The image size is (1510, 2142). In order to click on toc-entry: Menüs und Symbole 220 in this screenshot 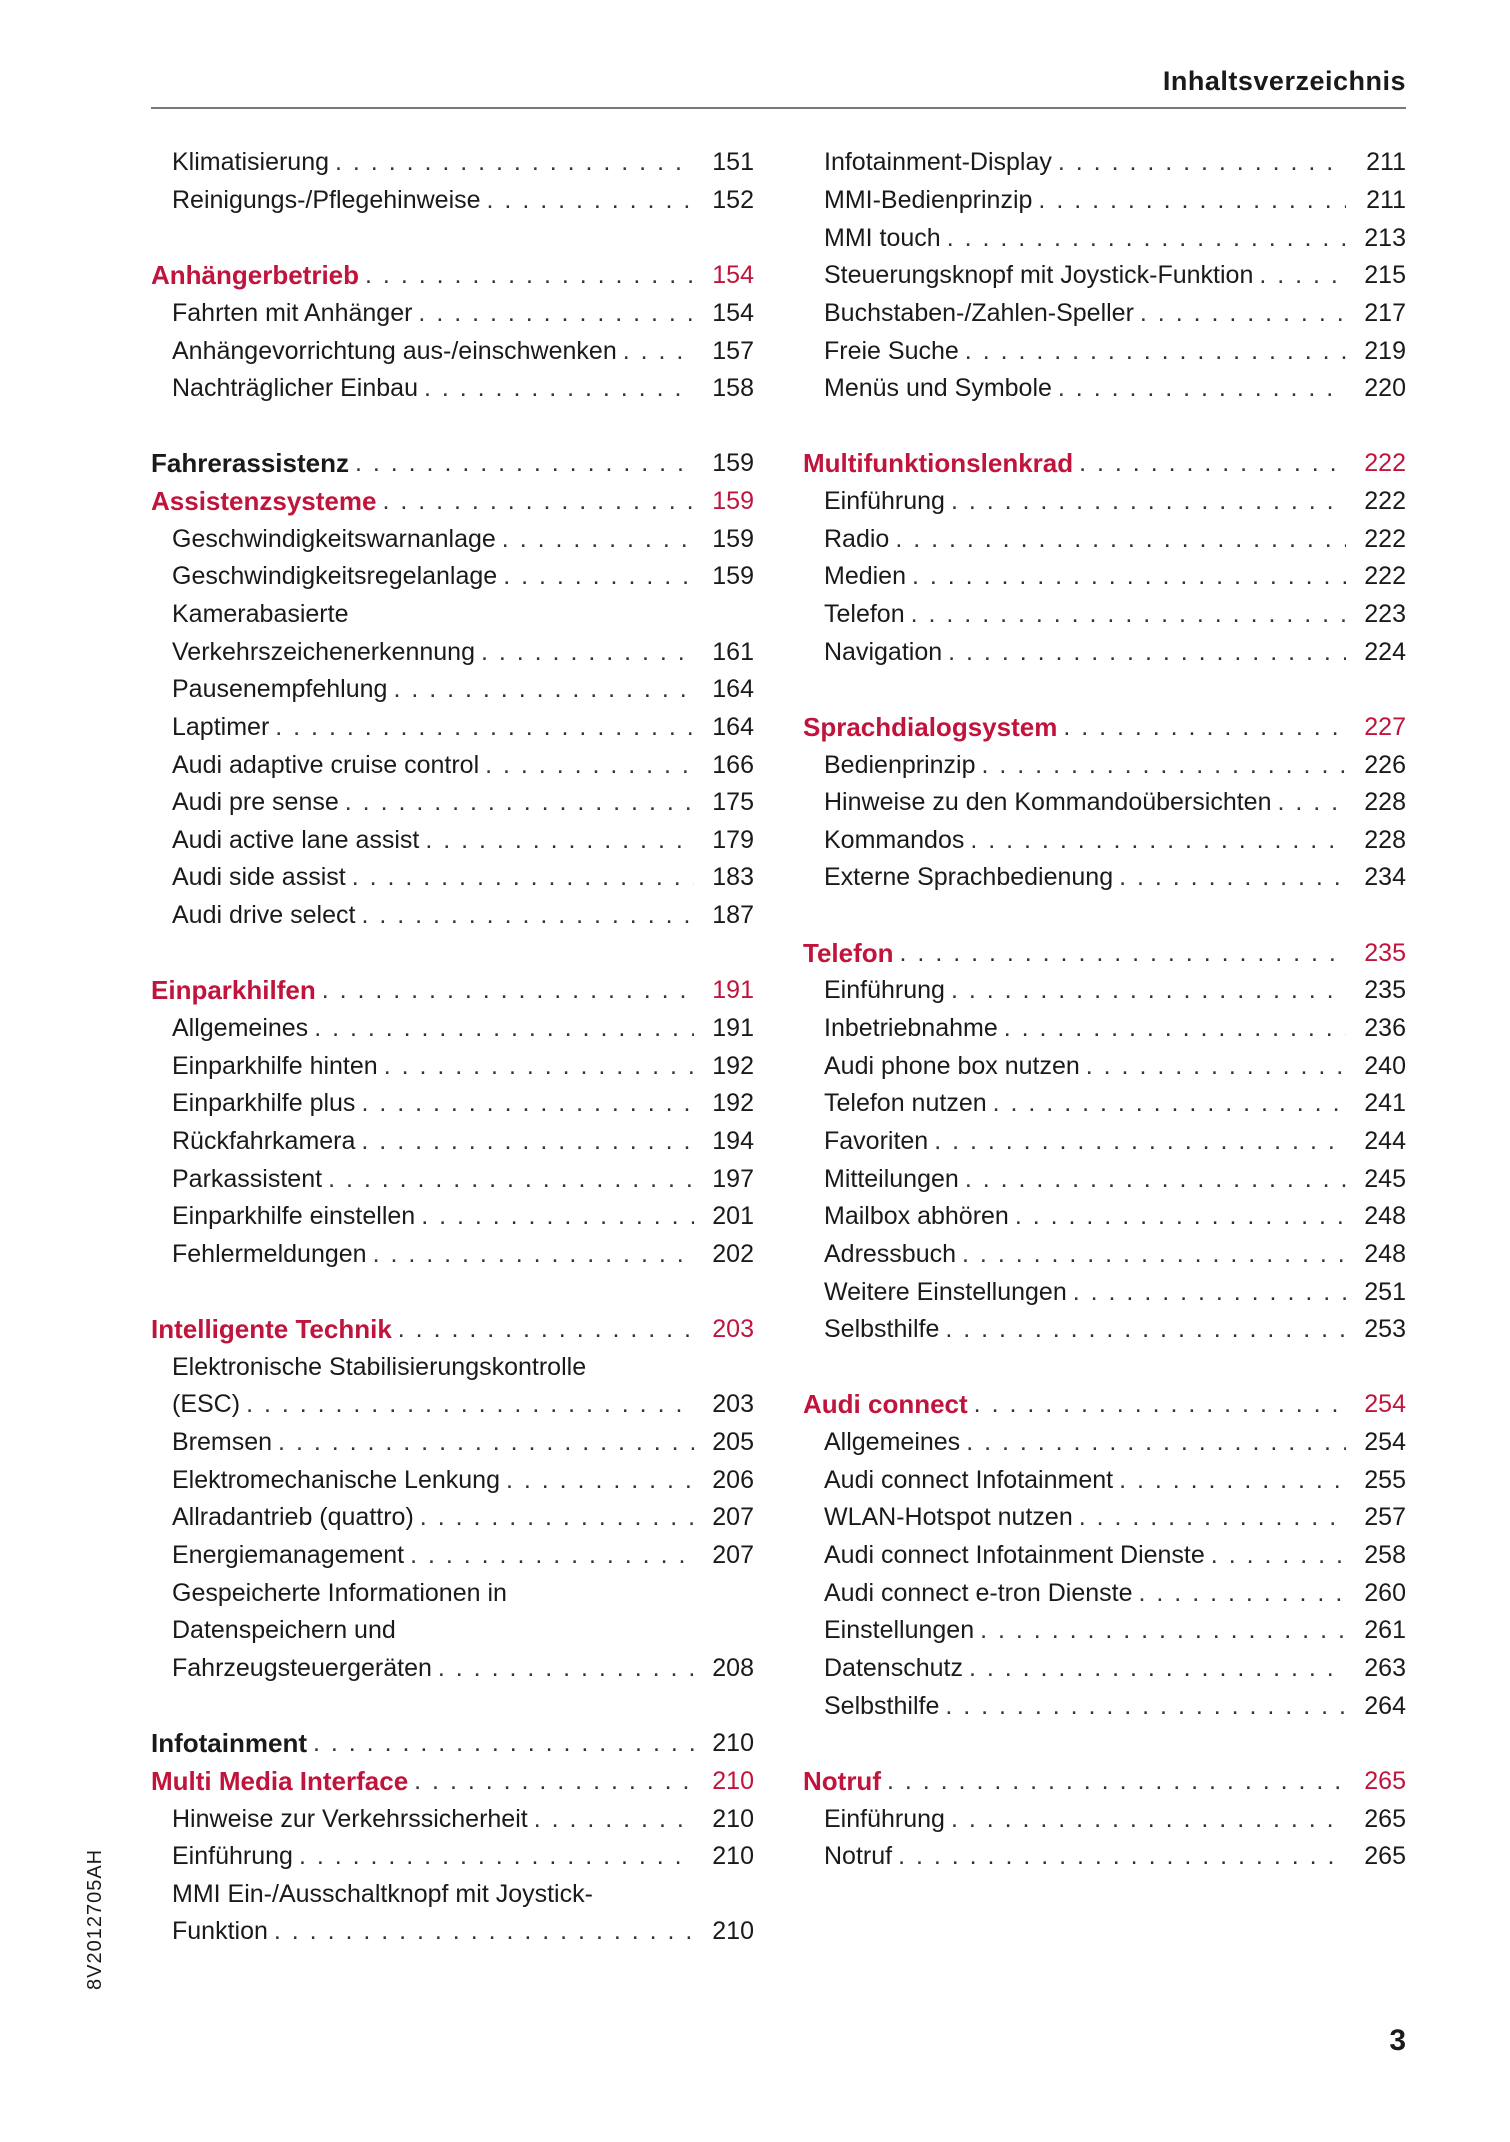, I will do `click(1104, 389)`.